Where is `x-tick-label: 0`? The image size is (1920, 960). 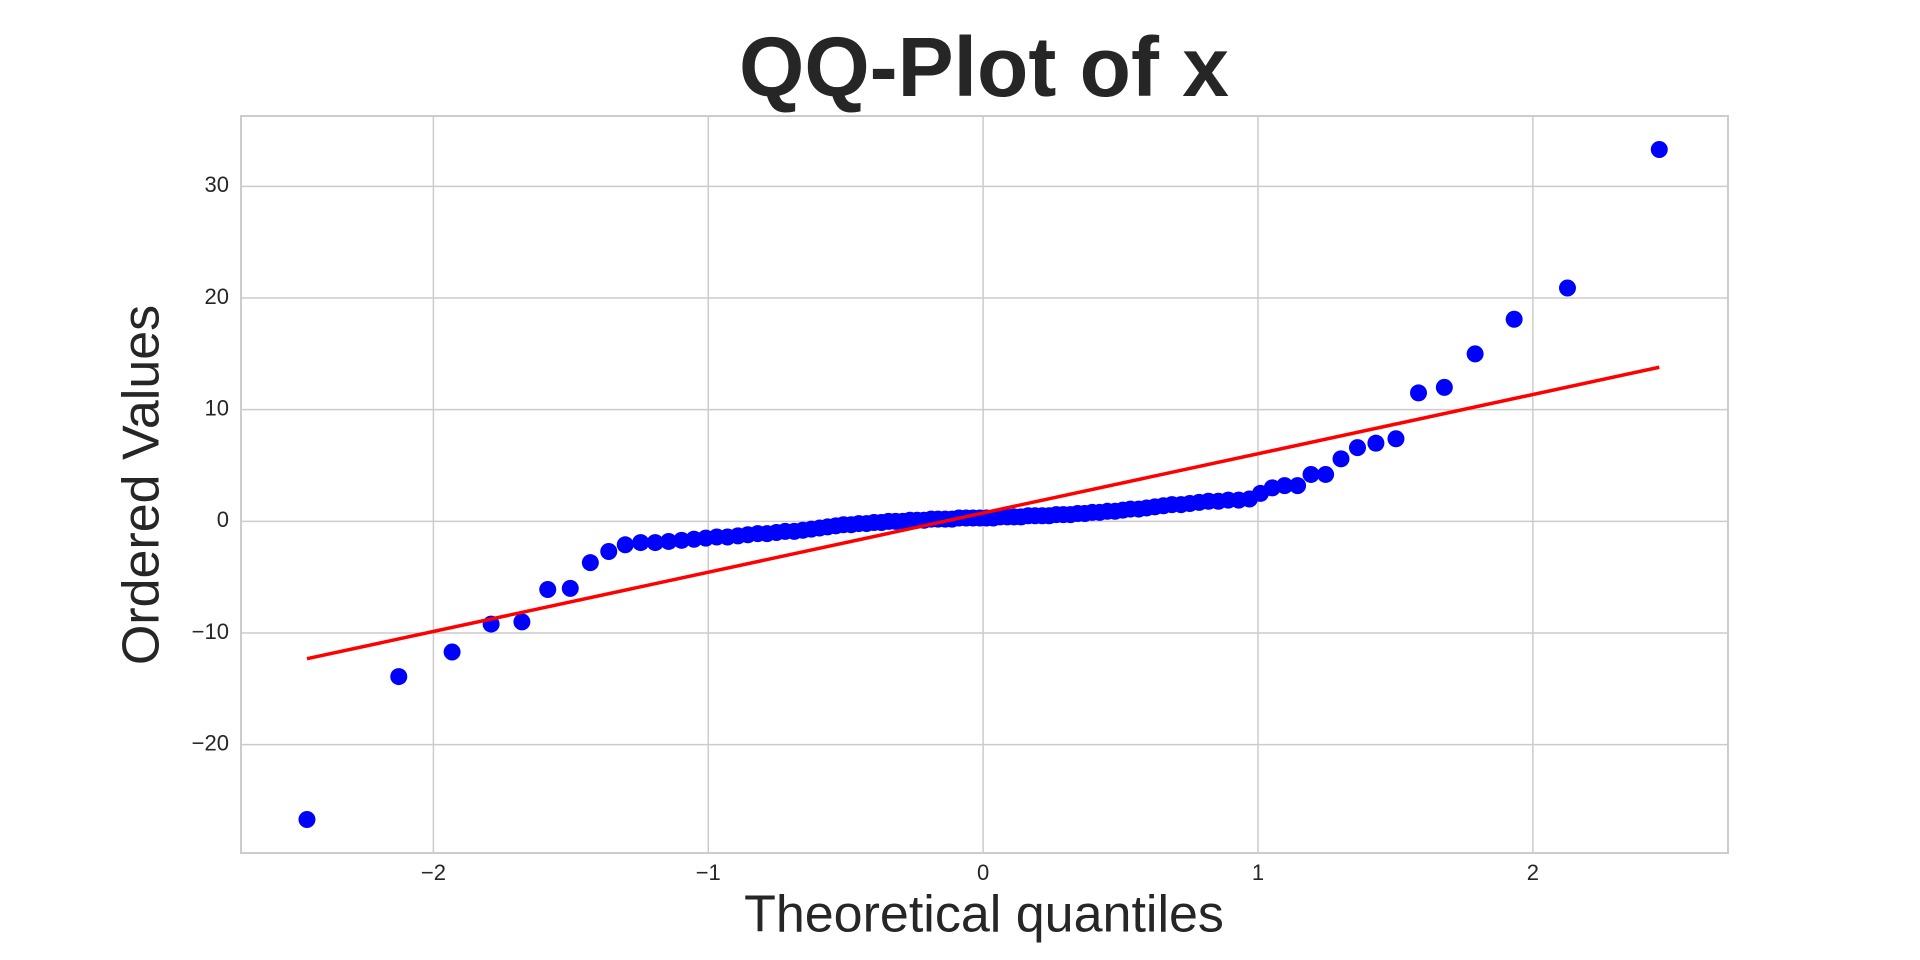 x-tick-label: 0 is located at coordinates (983, 872).